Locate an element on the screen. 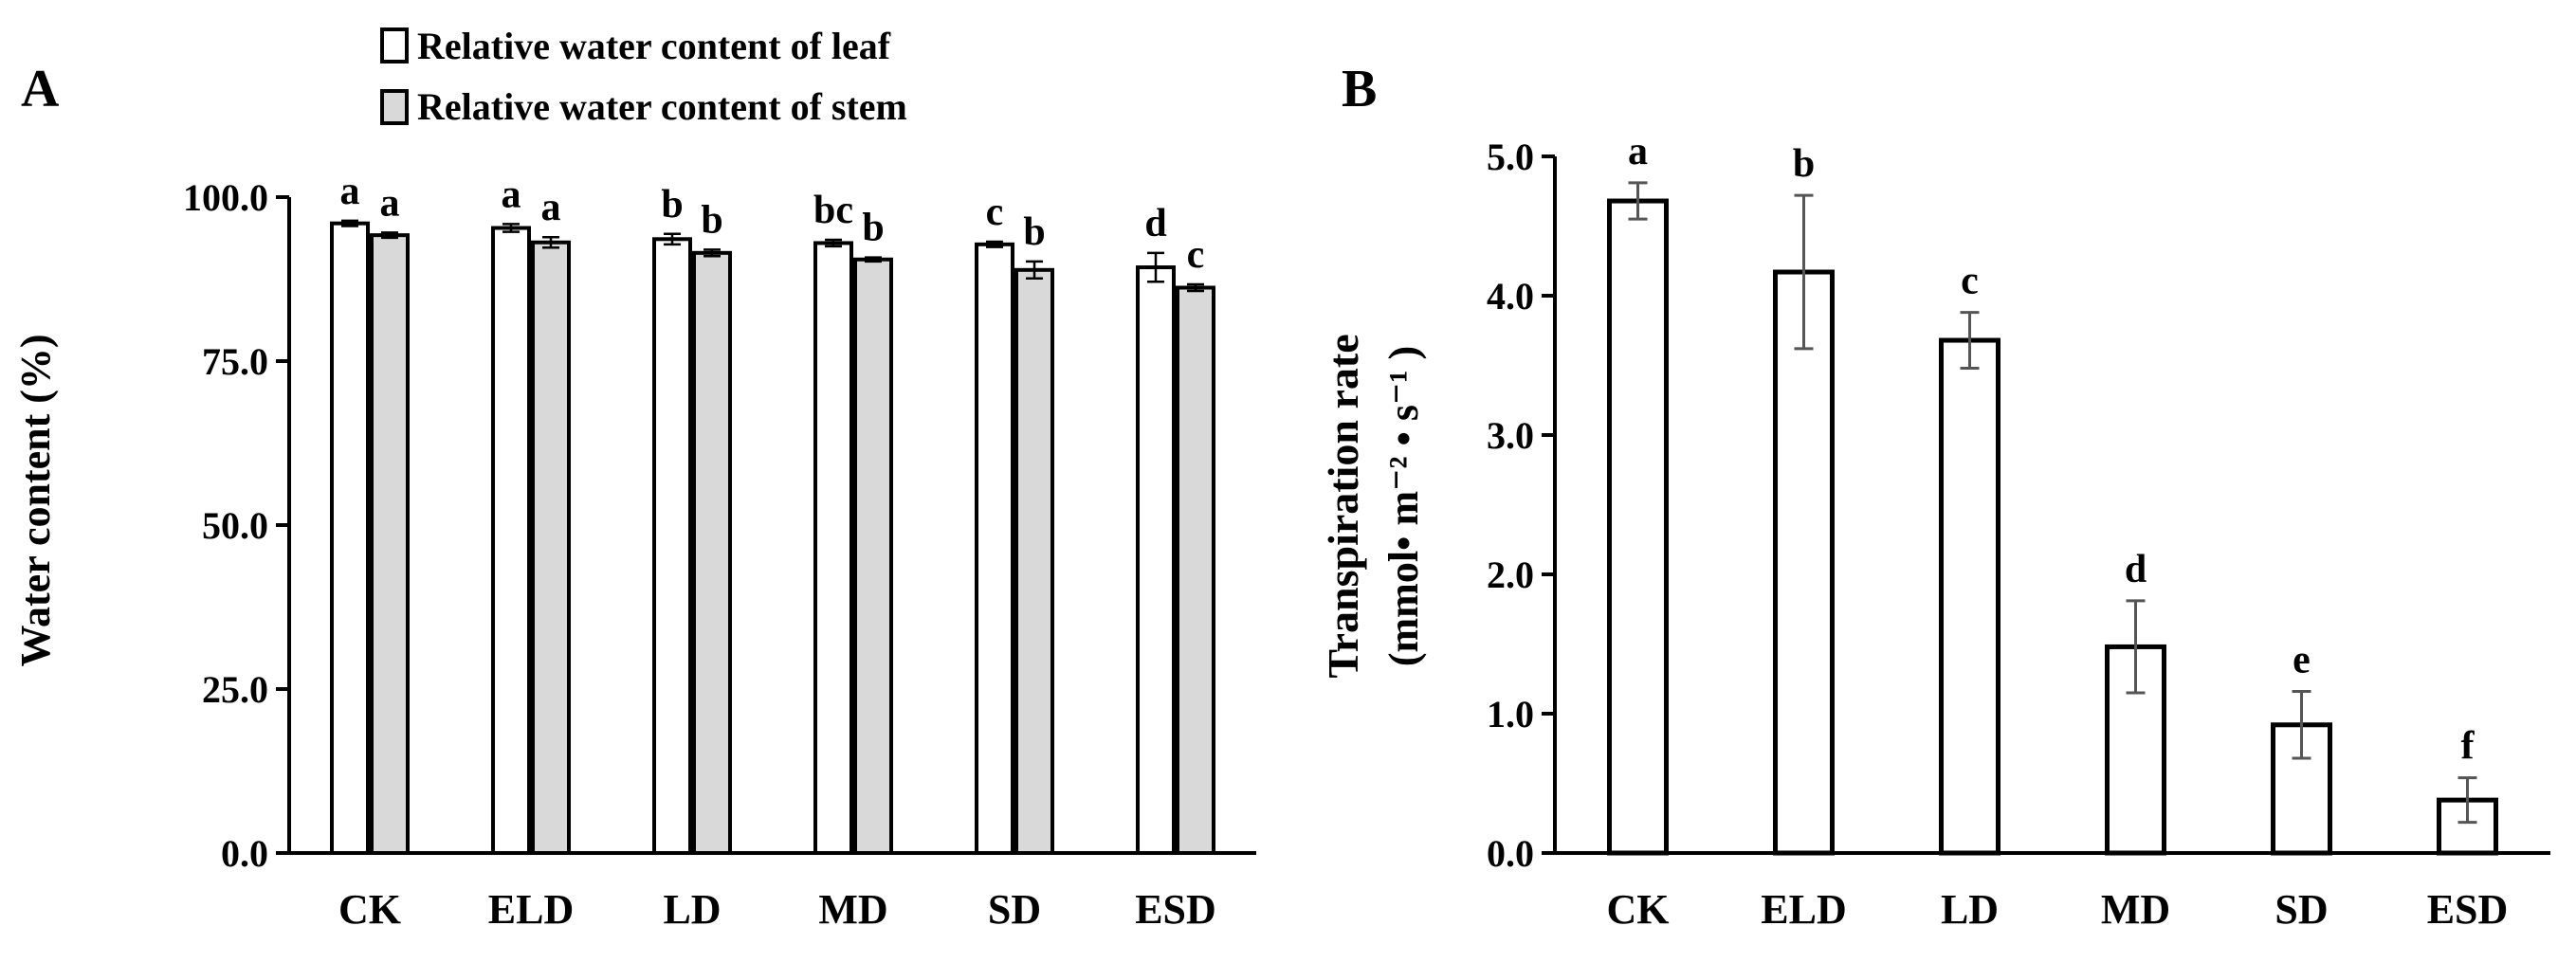 This screenshot has width=2576, height=962. bar-leaf-sd is located at coordinates (994, 549).